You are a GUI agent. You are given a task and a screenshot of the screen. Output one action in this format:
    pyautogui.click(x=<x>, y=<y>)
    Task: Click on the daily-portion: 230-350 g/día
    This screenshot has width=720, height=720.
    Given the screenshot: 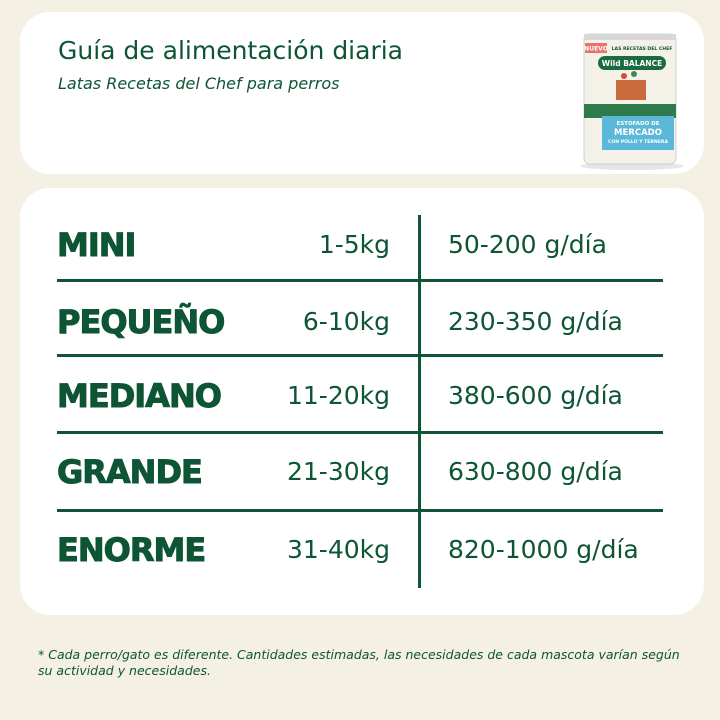 What is the action you would take?
    pyautogui.click(x=535, y=321)
    